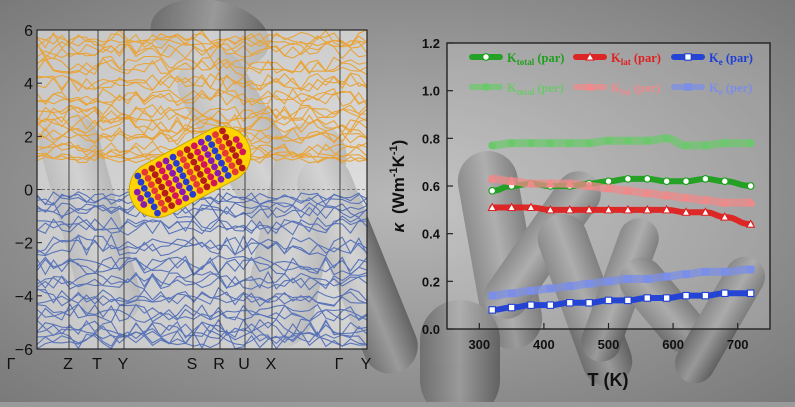 This screenshot has width=795, height=407. I want to click on kappa-y-tick-label: 0.2, so click(431, 281).